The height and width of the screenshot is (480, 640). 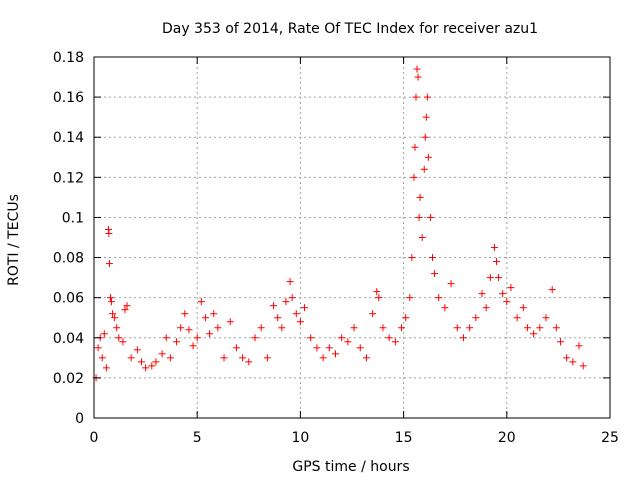 I want to click on x-tick-label: 20, so click(x=507, y=438).